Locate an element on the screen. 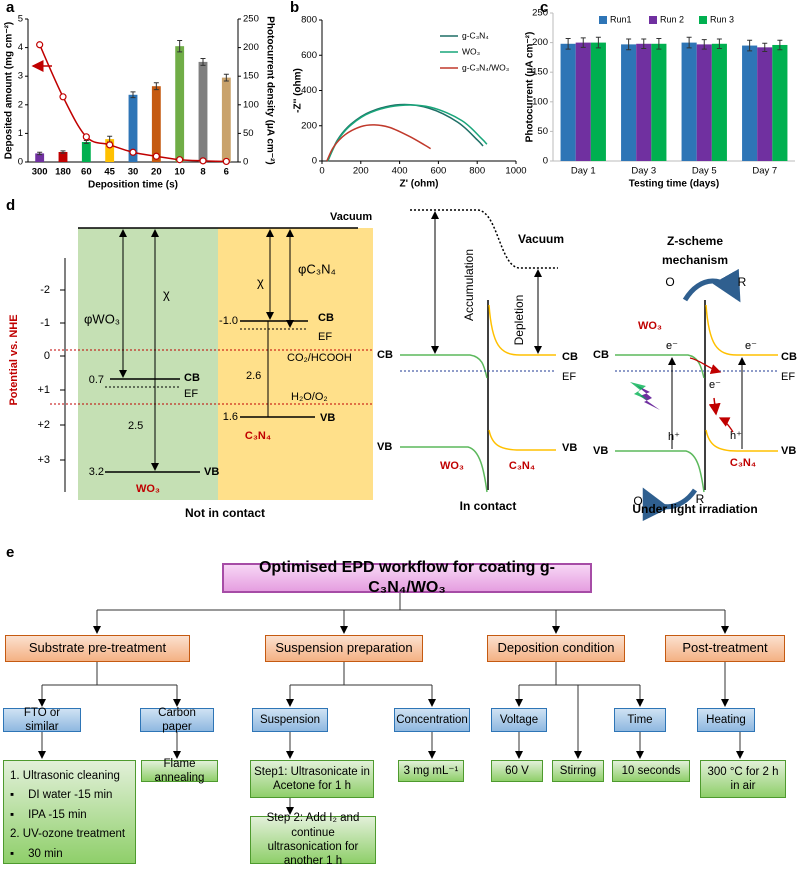 This screenshot has width=800, height=871. vb-c3n4 is located at coordinates (741, 440).